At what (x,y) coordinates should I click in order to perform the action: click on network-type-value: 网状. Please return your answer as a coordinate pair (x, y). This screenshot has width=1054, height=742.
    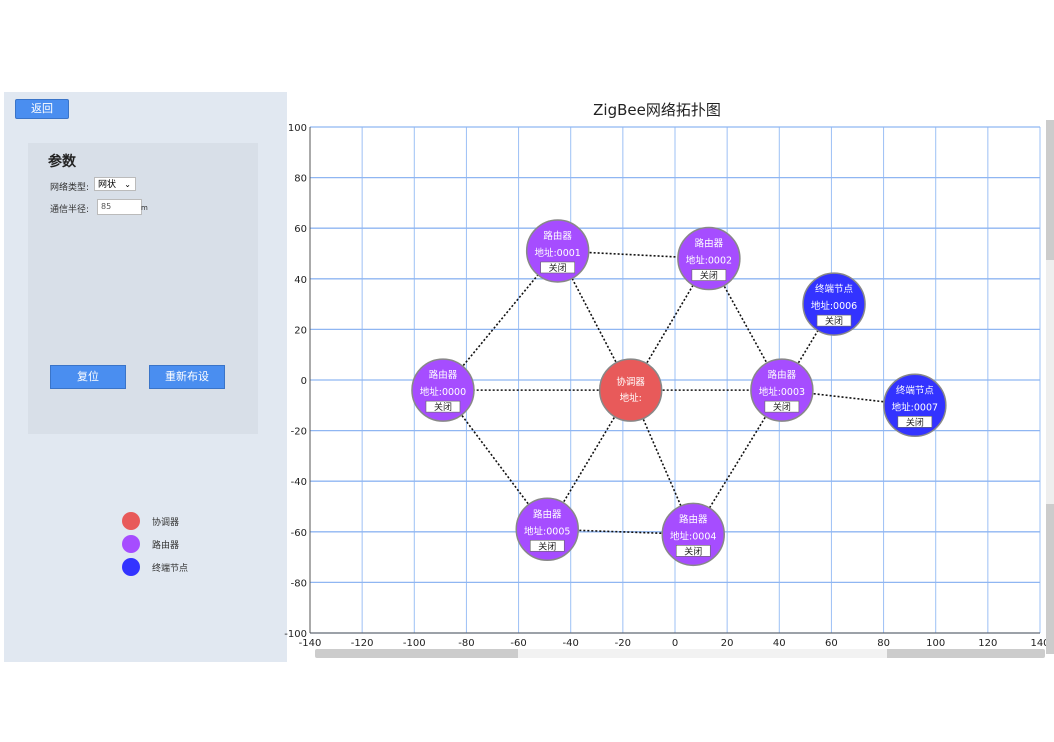
    Looking at the image, I should click on (107, 185).